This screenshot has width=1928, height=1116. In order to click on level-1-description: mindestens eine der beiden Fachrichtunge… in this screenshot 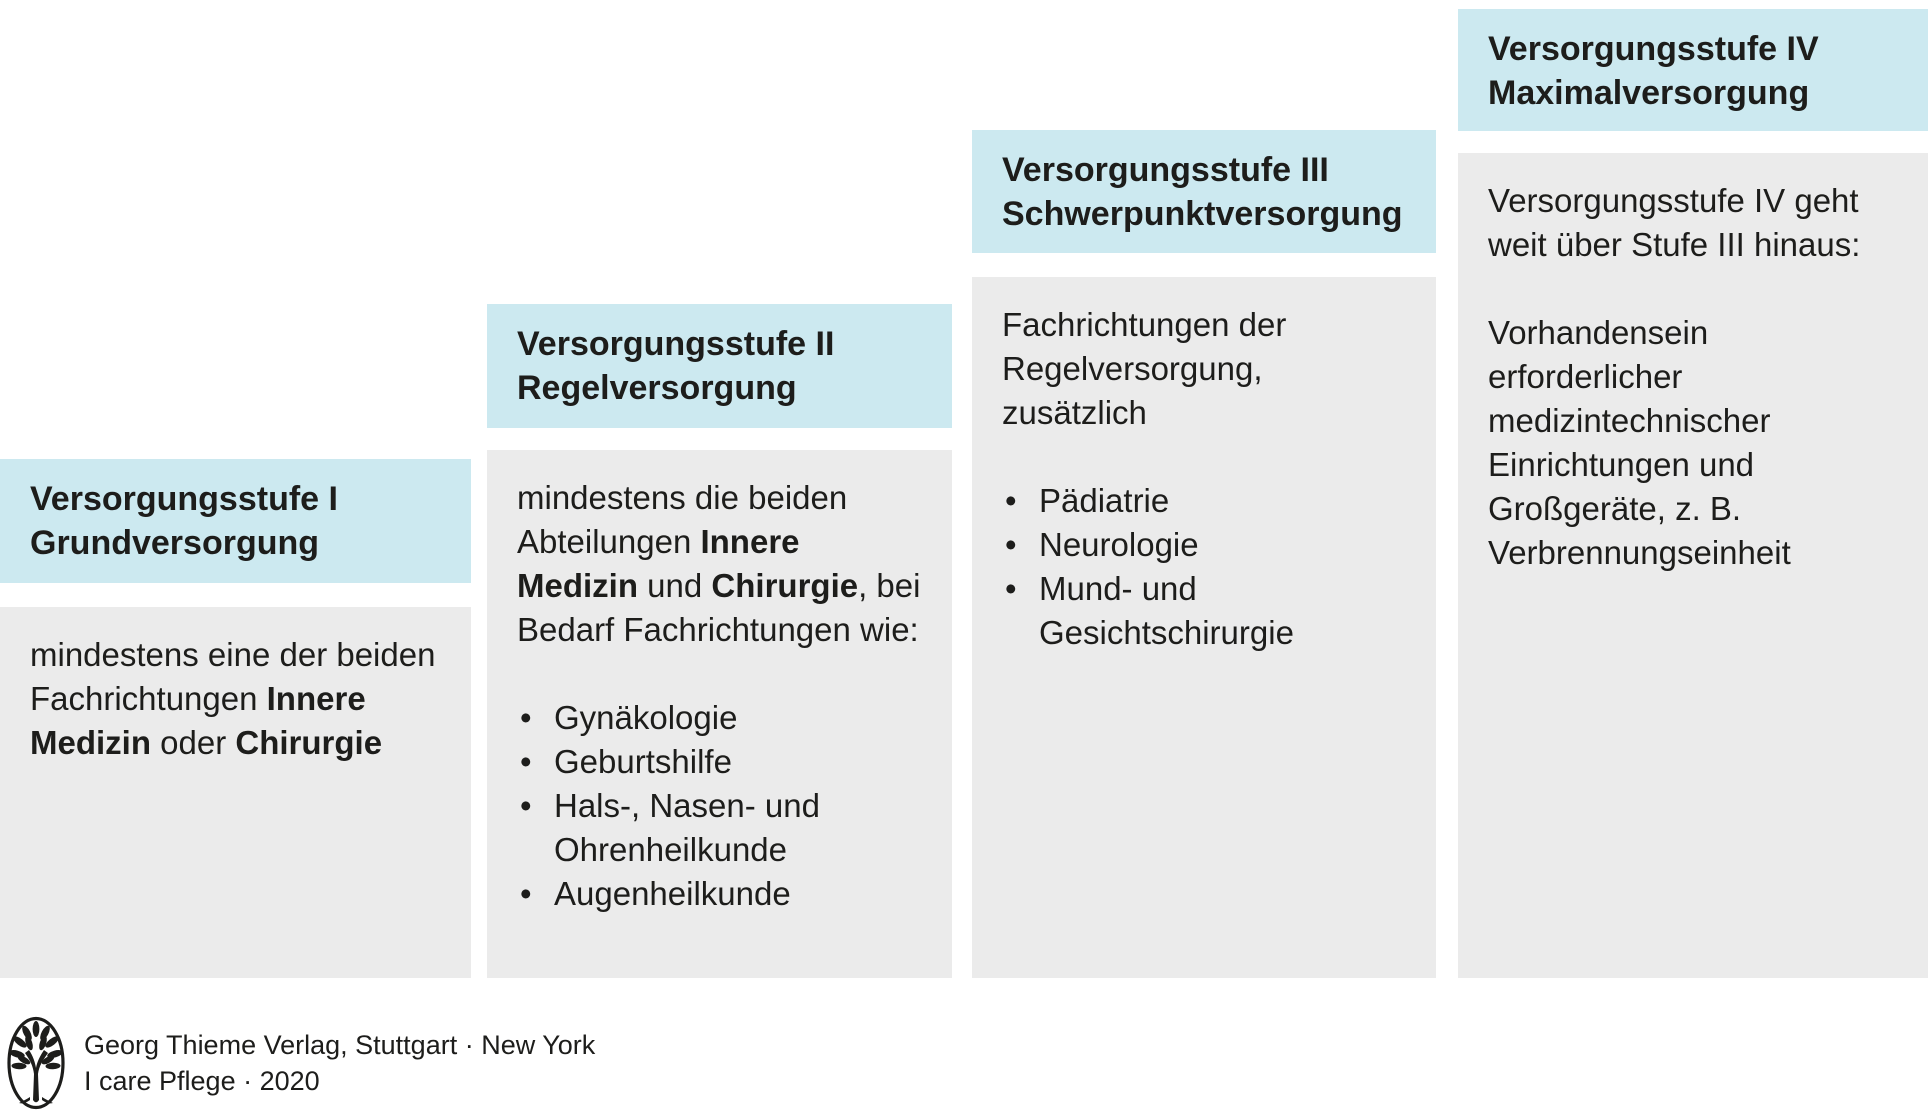, I will do `click(233, 698)`.